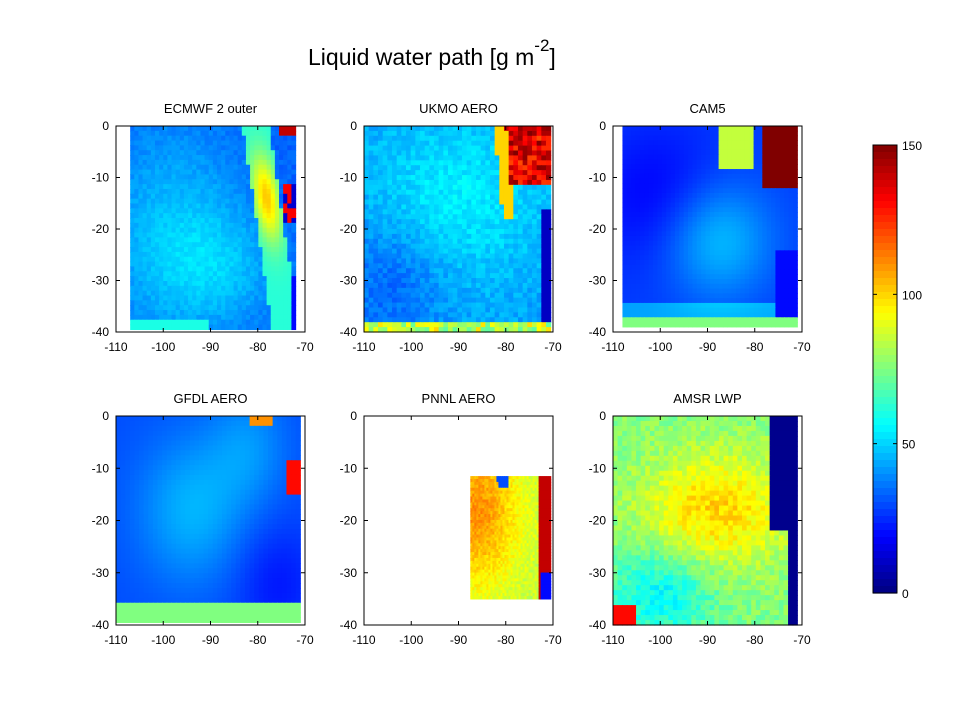  Describe the element at coordinates (363, 347) in the screenshot. I see `x-tick-label: -110` at that location.